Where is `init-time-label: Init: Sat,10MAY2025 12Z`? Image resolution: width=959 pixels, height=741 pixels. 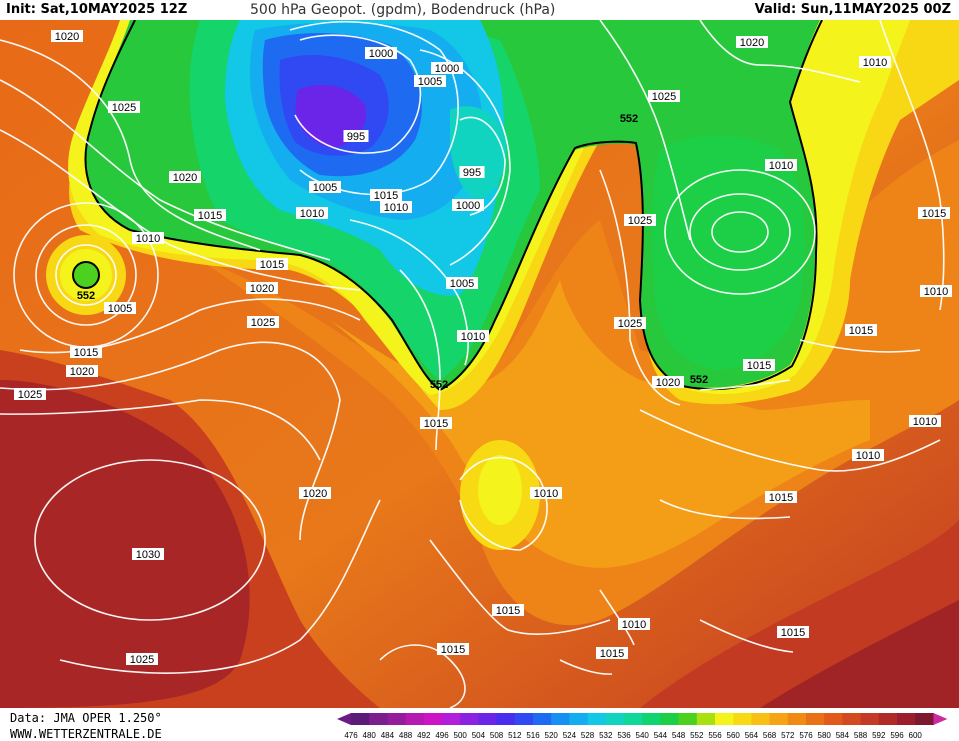 init-time-label: Init: Sat,10MAY2025 12Z is located at coordinates (97, 9).